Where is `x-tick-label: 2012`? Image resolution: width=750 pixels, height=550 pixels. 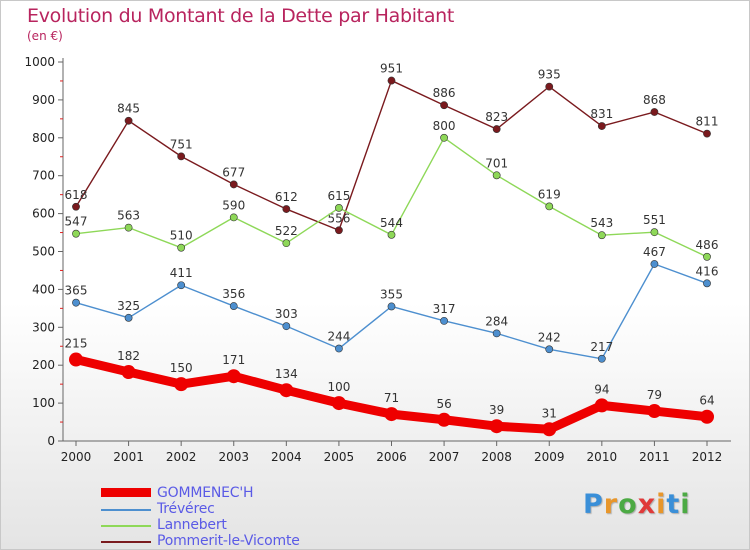
x-tick-label: 2012 is located at coordinates (707, 457).